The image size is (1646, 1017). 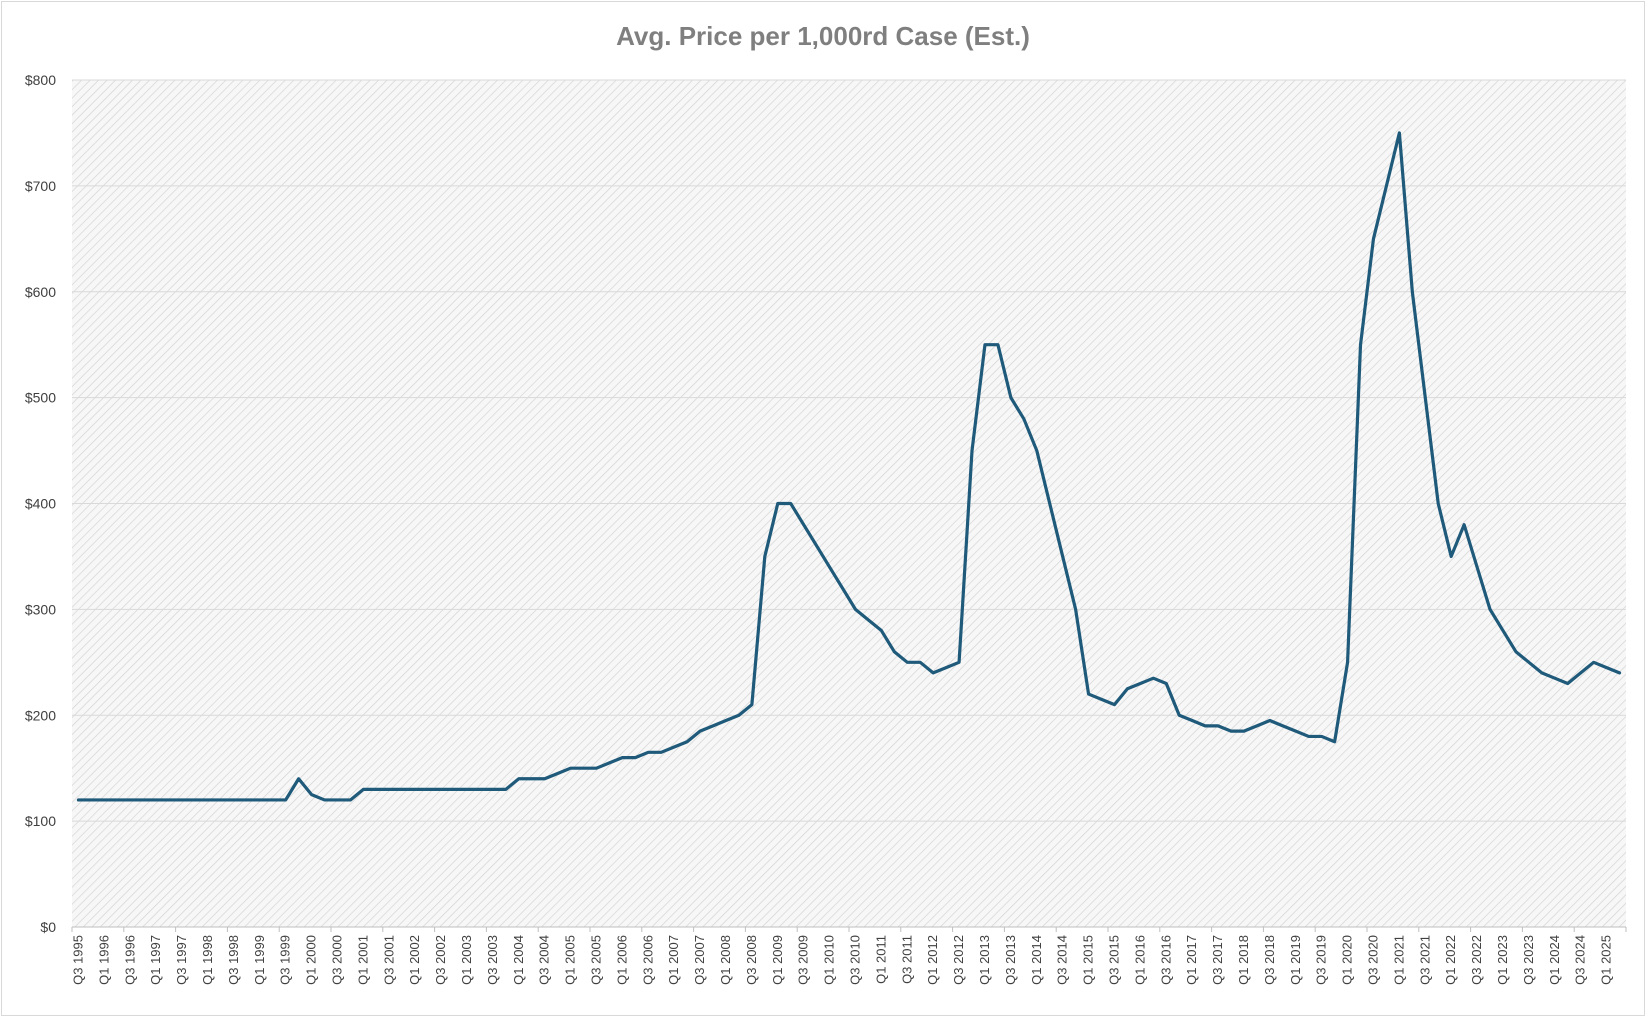 I want to click on x-tick-label: Q1 1999, so click(x=259, y=960).